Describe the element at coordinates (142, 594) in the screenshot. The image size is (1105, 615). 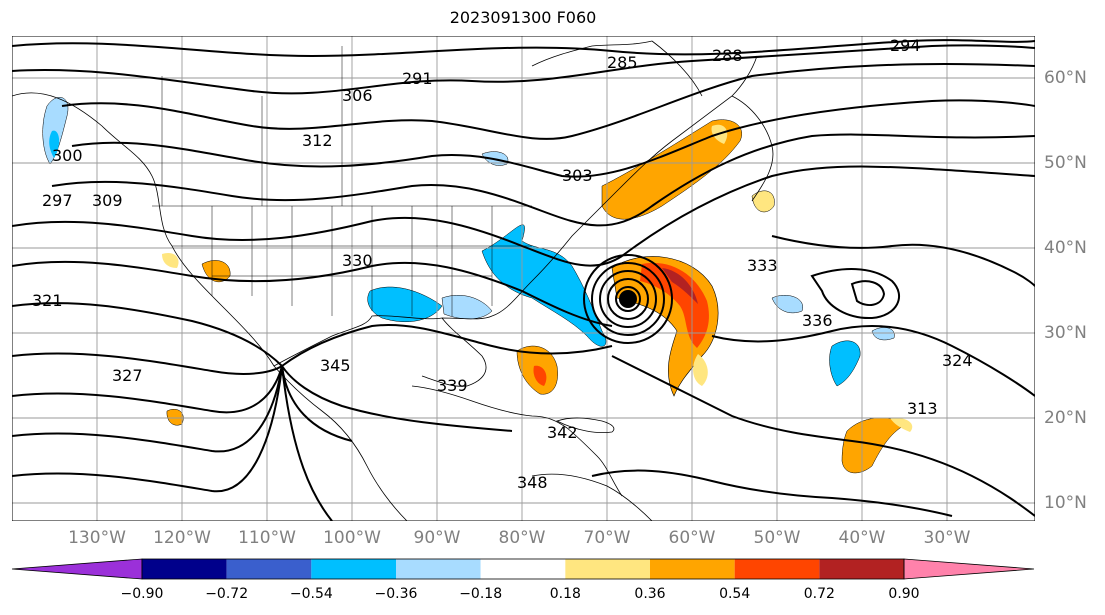
I see `colorbar-tick-label: −0.90` at that location.